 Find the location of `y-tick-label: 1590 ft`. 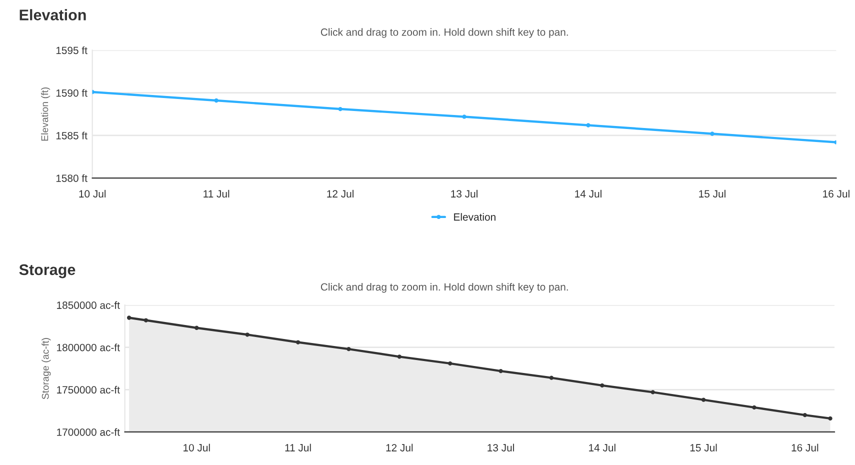

y-tick-label: 1590 ft is located at coordinates (72, 93).